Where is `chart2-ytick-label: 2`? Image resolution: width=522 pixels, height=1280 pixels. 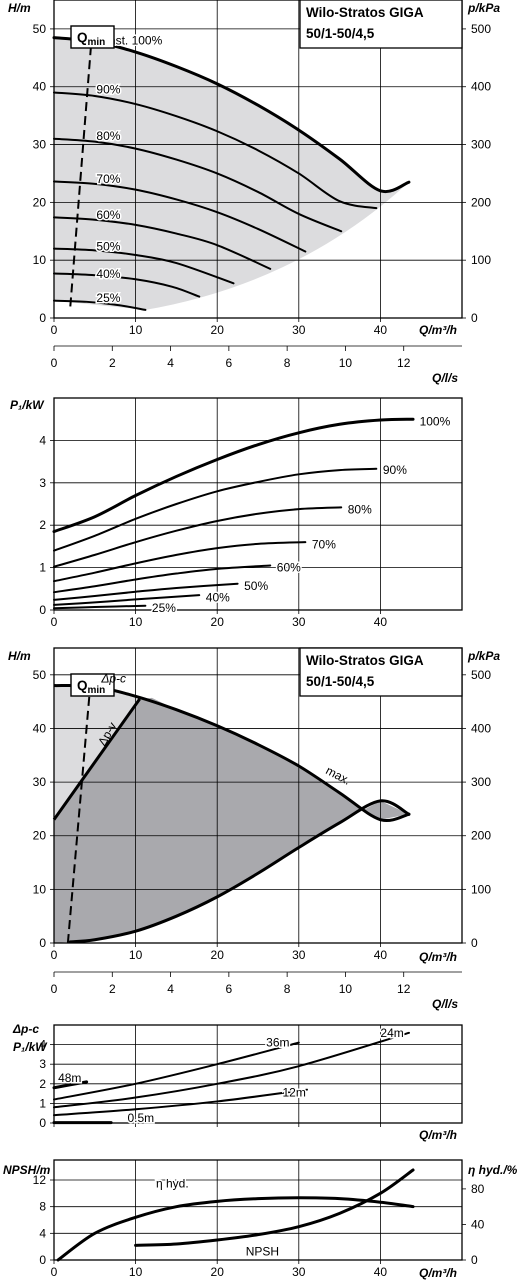 chart2-ytick-label: 2 is located at coordinates (42, 525).